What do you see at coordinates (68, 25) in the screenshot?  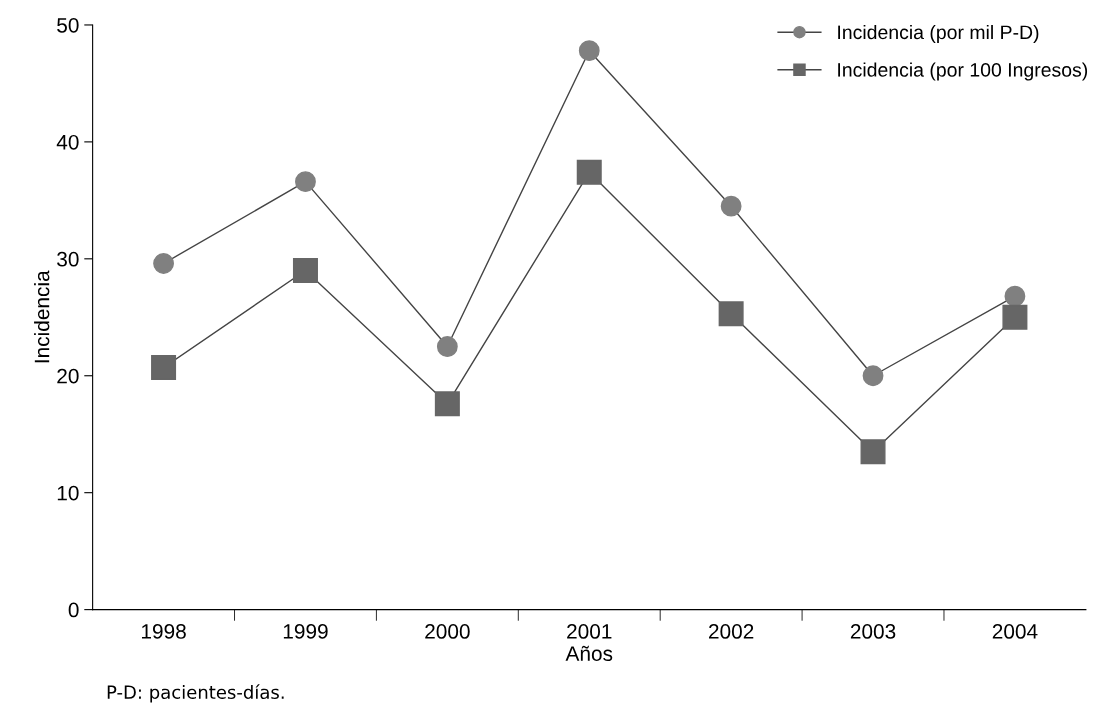 I see `y-tick-label: 50` at bounding box center [68, 25].